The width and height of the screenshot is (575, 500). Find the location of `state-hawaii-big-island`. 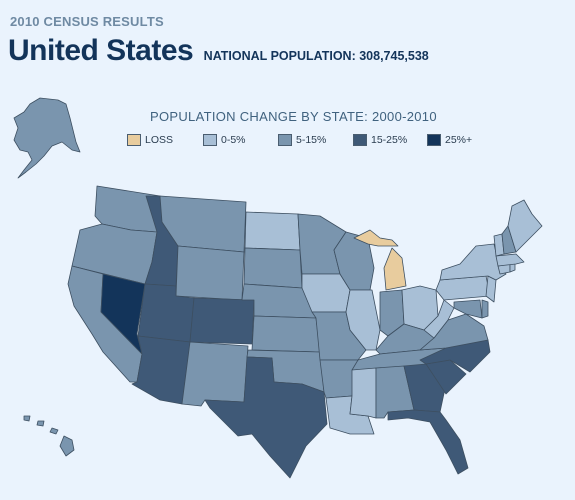

state-hawaii-big-island is located at coordinates (67, 446).